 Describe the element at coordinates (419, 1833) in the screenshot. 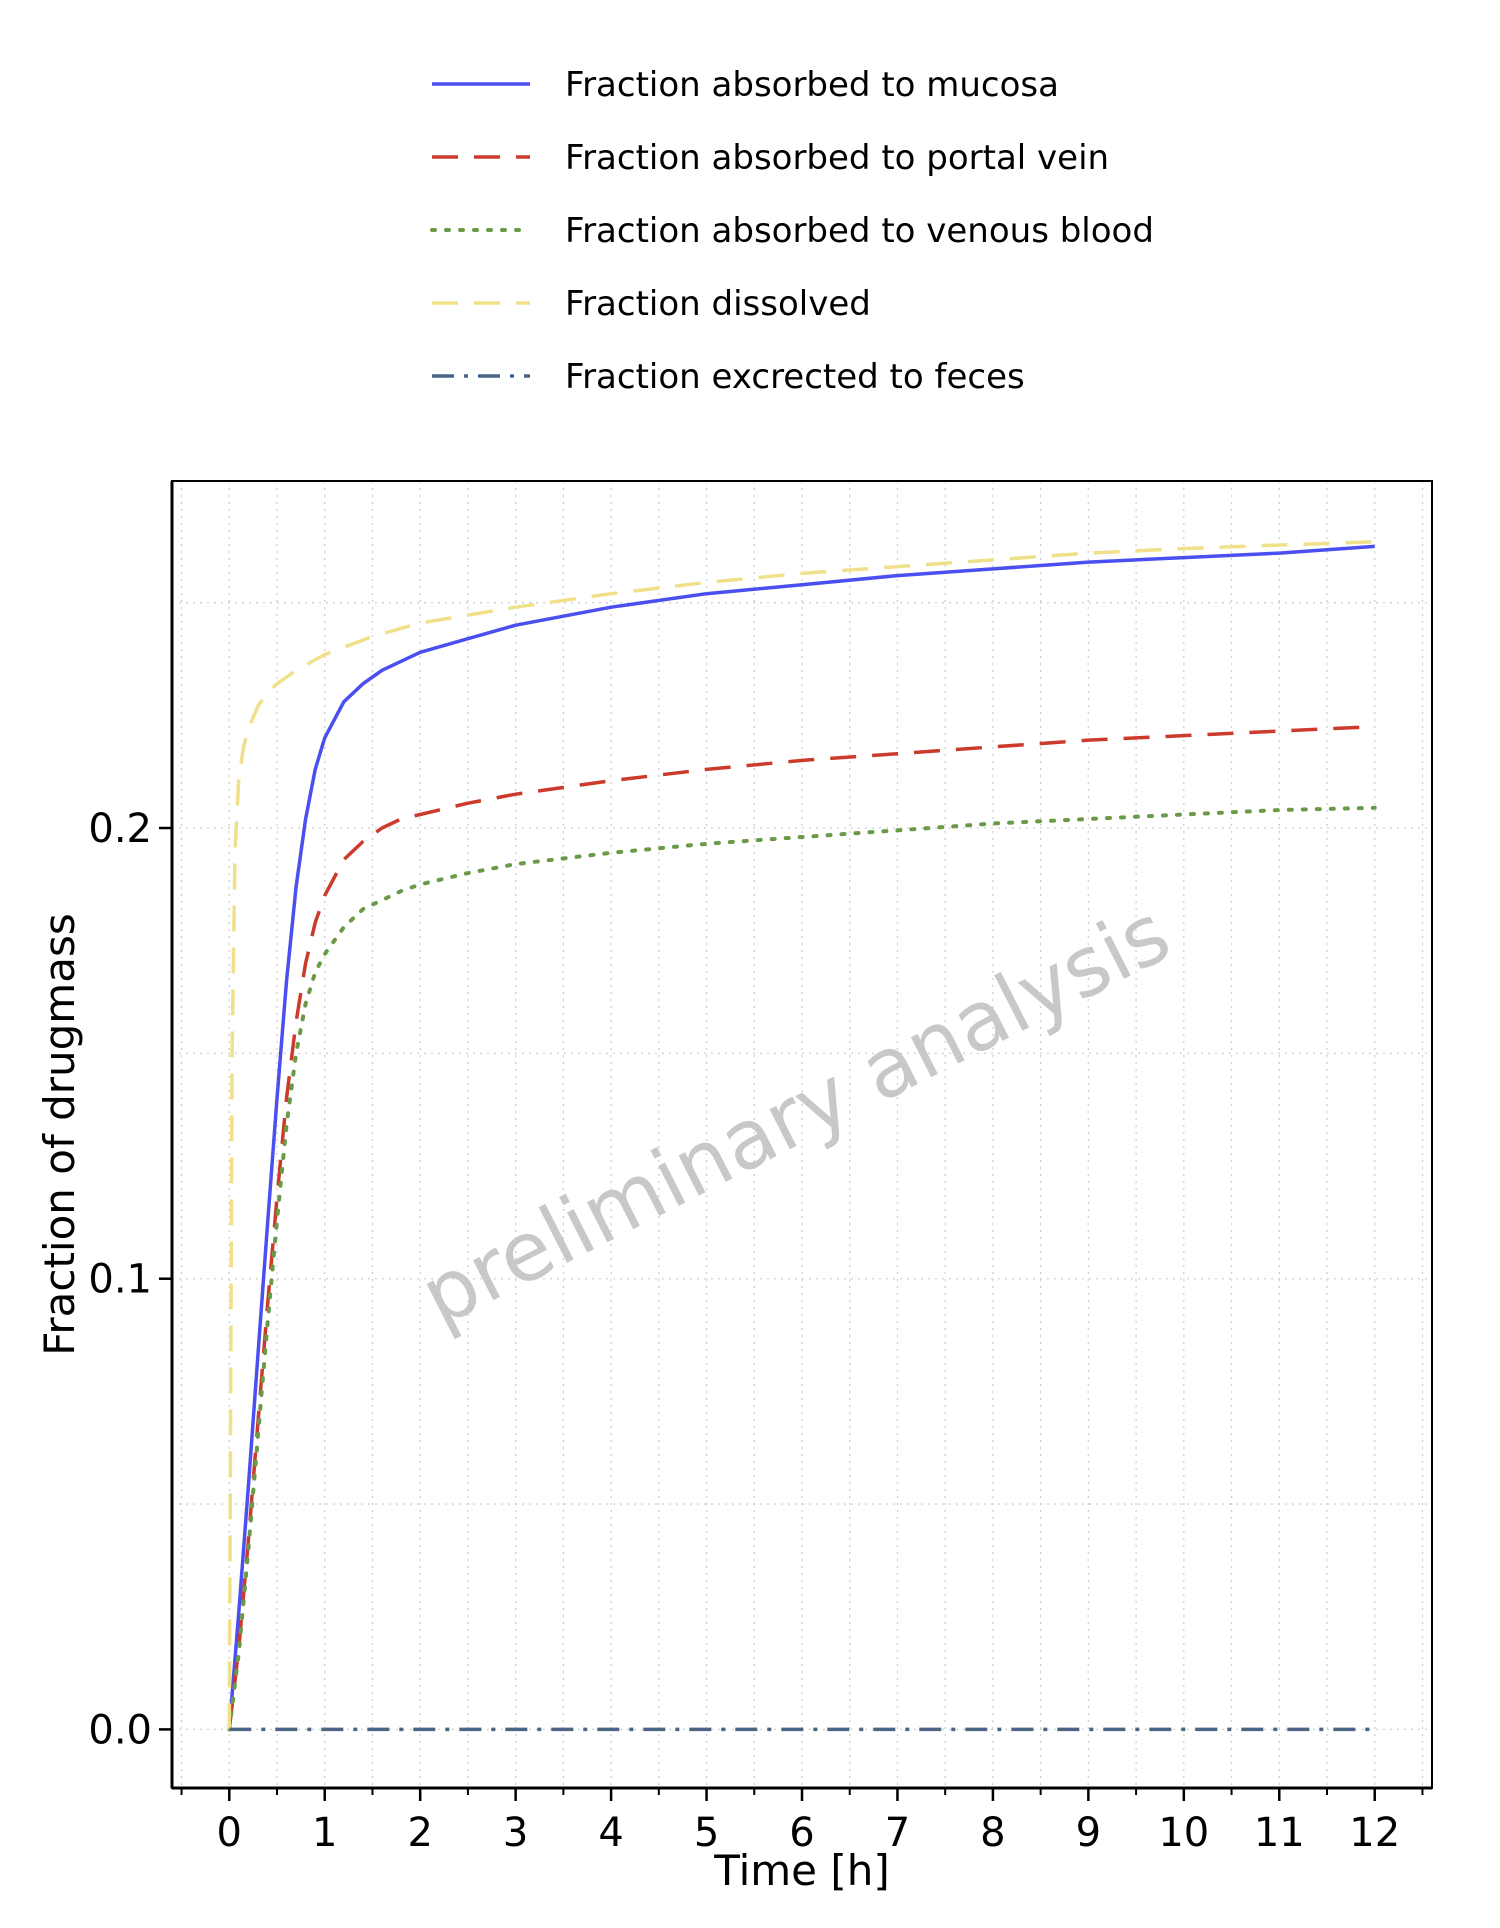

I see `x-tick-label: 2` at that location.